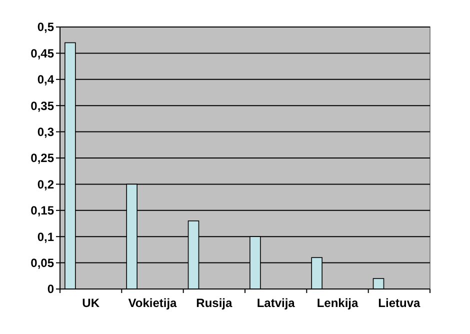 This screenshot has width=470, height=334. I want to click on x-tick-label: UK, so click(91, 303).